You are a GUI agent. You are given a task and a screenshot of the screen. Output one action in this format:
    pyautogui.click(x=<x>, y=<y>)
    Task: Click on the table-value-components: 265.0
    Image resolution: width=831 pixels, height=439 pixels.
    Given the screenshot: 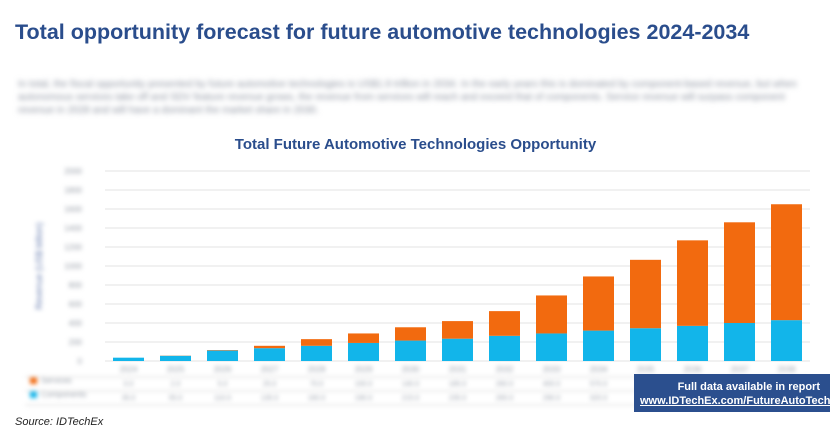 What is the action you would take?
    pyautogui.click(x=505, y=398)
    